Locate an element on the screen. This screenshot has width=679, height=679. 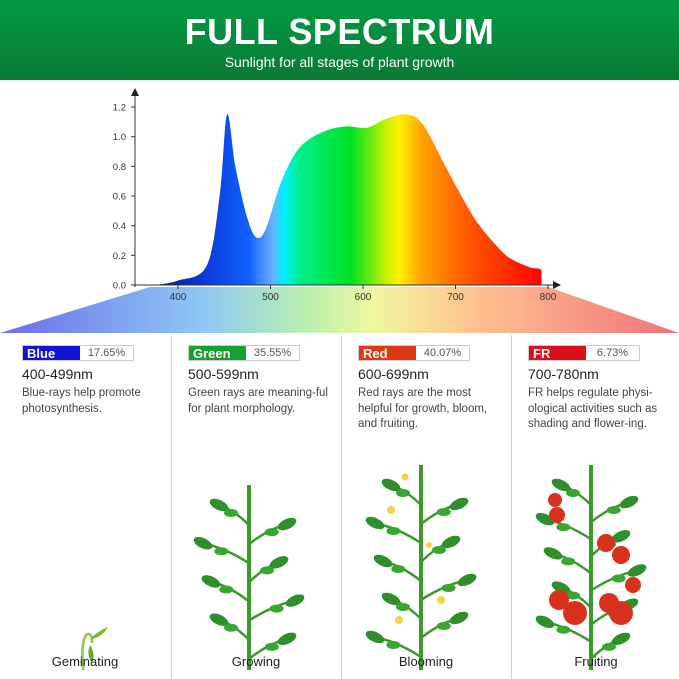
y-tick-label: 1.2 is located at coordinates (119, 108).